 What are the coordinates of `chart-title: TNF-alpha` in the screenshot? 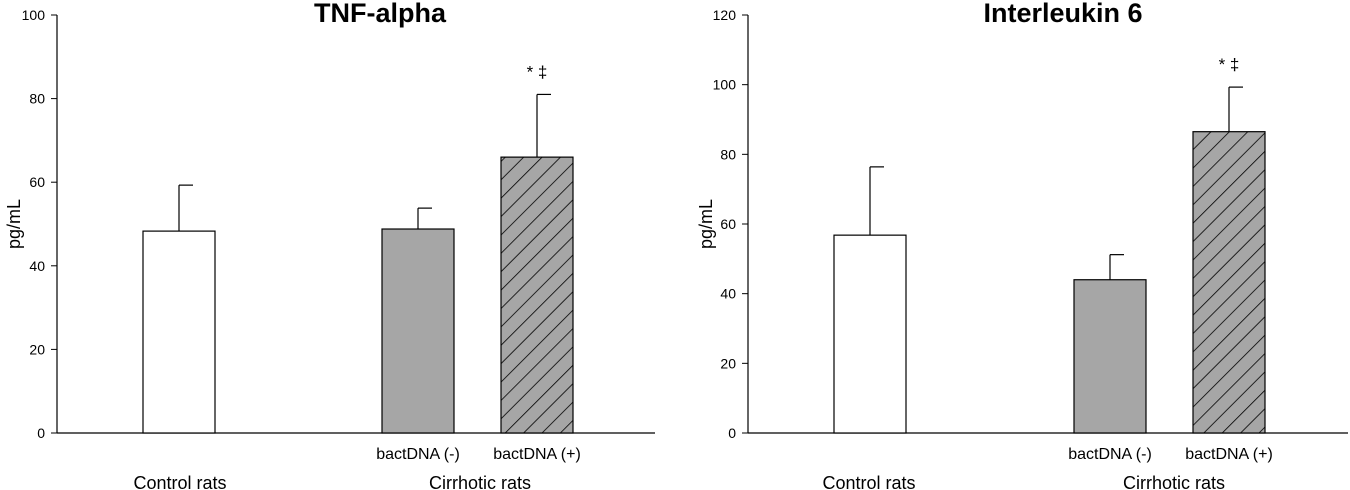 It's located at (380, 14).